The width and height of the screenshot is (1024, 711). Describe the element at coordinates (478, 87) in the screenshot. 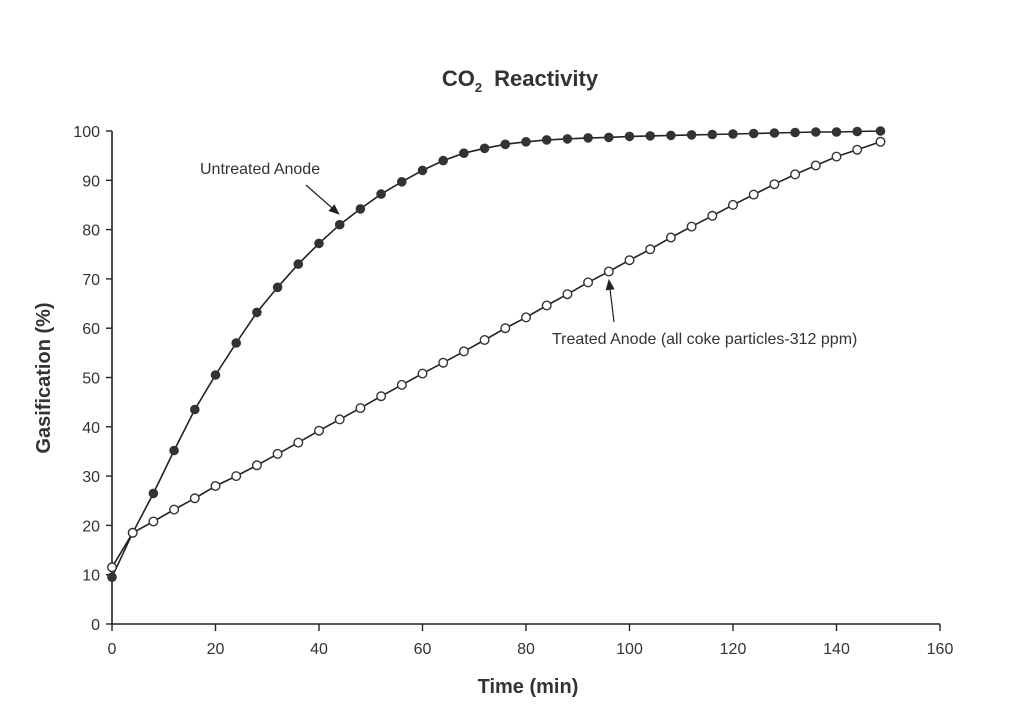

I see `chart-title-subscript: 2` at that location.